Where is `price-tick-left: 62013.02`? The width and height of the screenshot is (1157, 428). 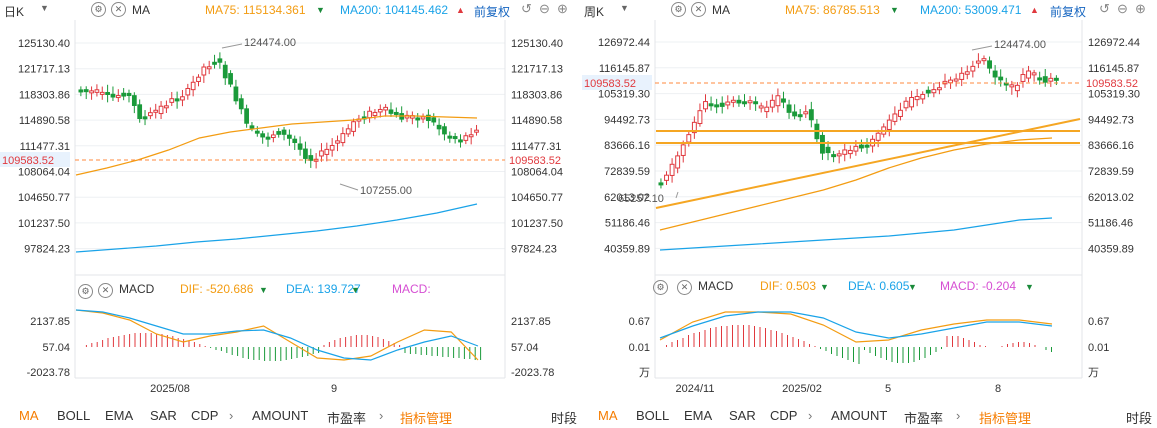 price-tick-left: 62013.02 is located at coordinates (627, 198).